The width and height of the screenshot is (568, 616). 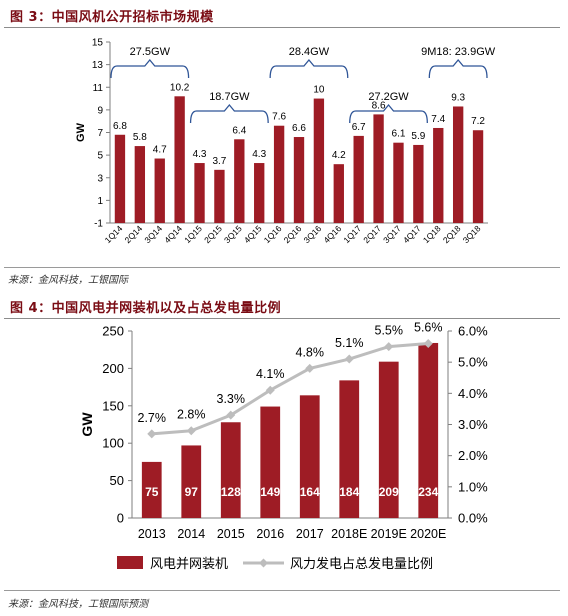 What do you see at coordinates (98, 43) in the screenshot?
I see `chart1-y-tick-label: 15` at bounding box center [98, 43].